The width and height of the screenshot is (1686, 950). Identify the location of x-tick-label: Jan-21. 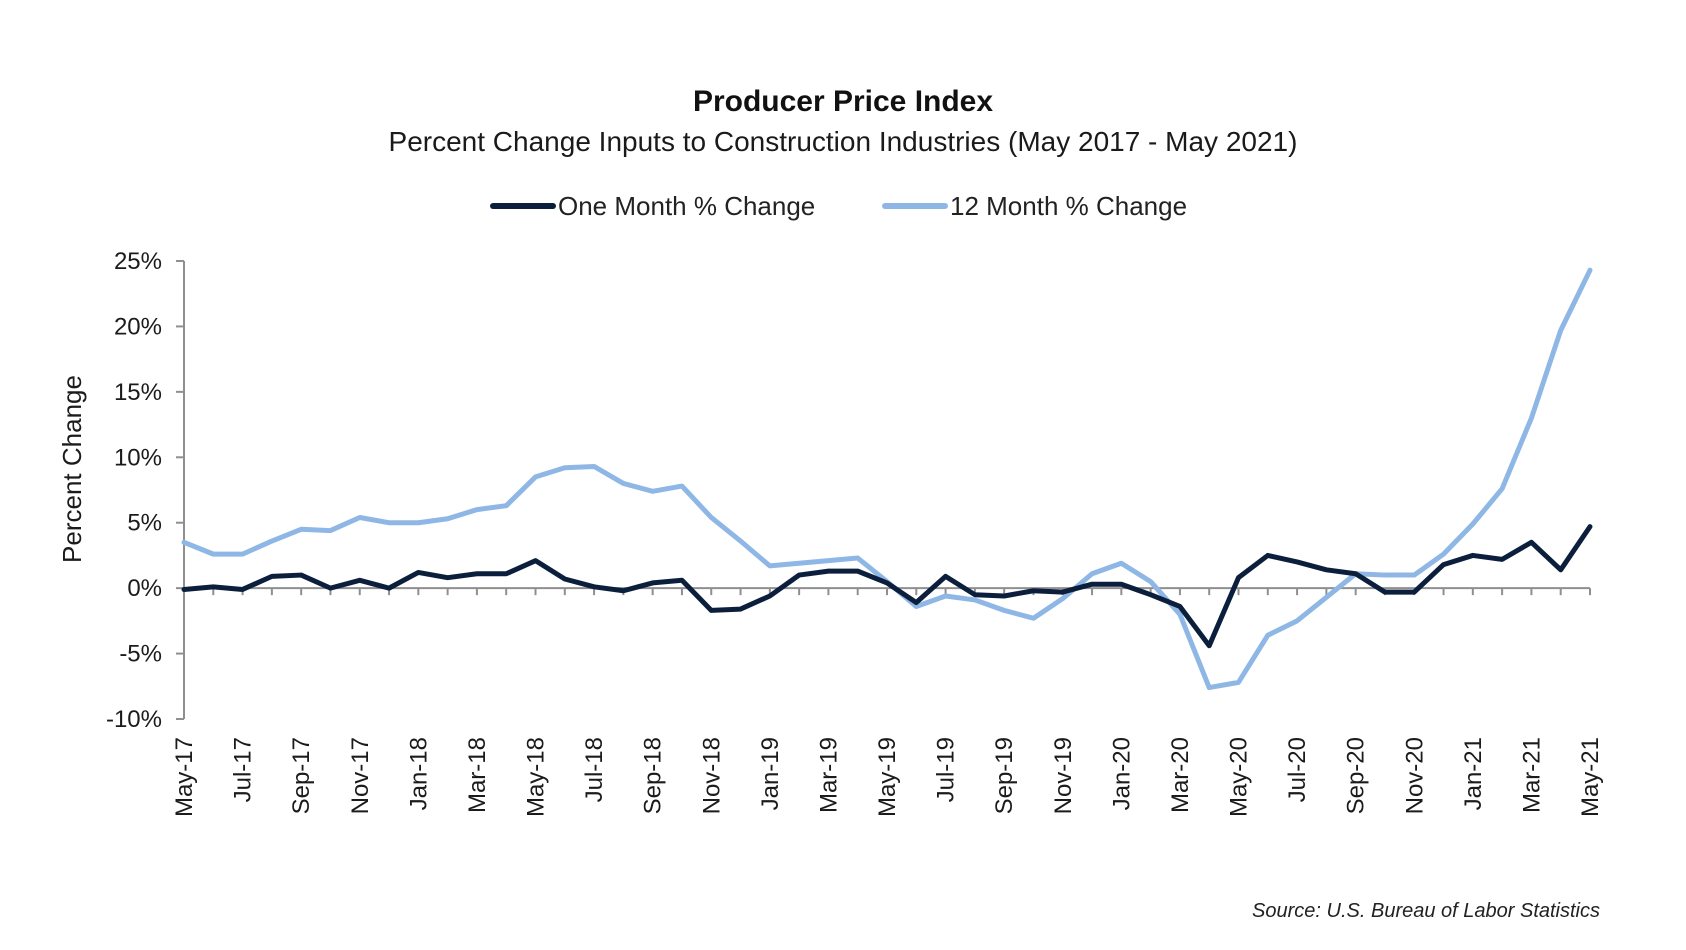
(1473, 773).